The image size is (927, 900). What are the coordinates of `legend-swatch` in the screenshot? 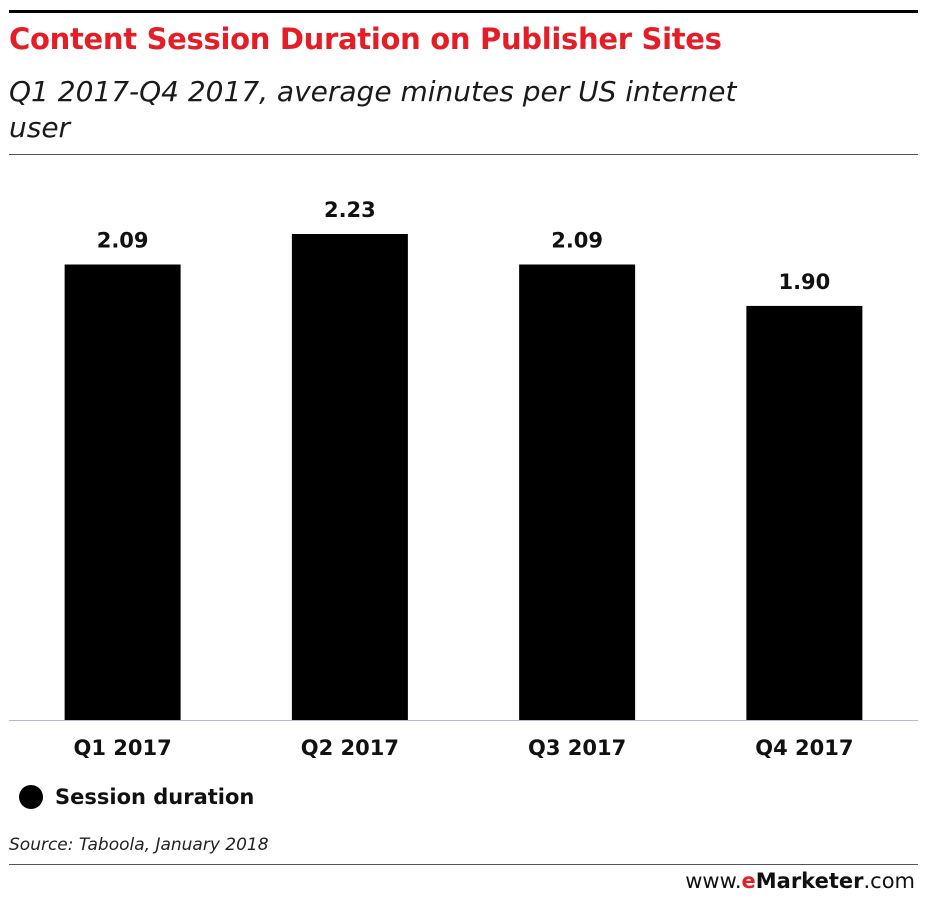 It's located at (31, 797).